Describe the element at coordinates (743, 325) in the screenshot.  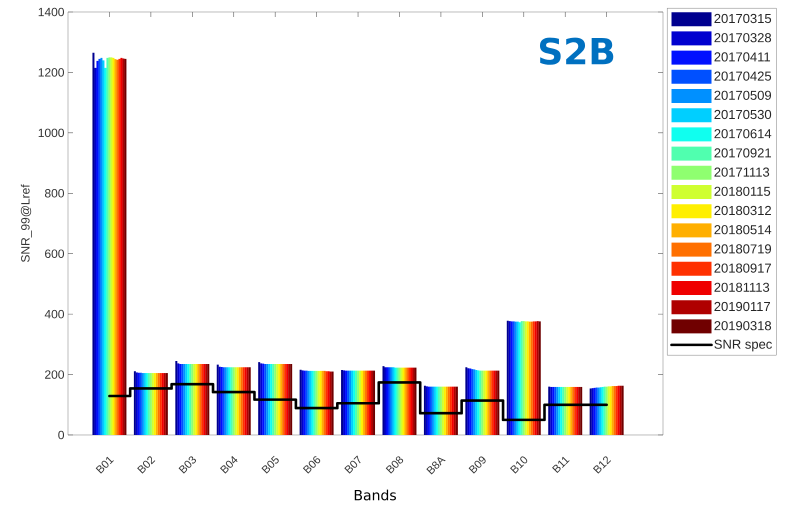
I see `legend-label: 20190318` at that location.